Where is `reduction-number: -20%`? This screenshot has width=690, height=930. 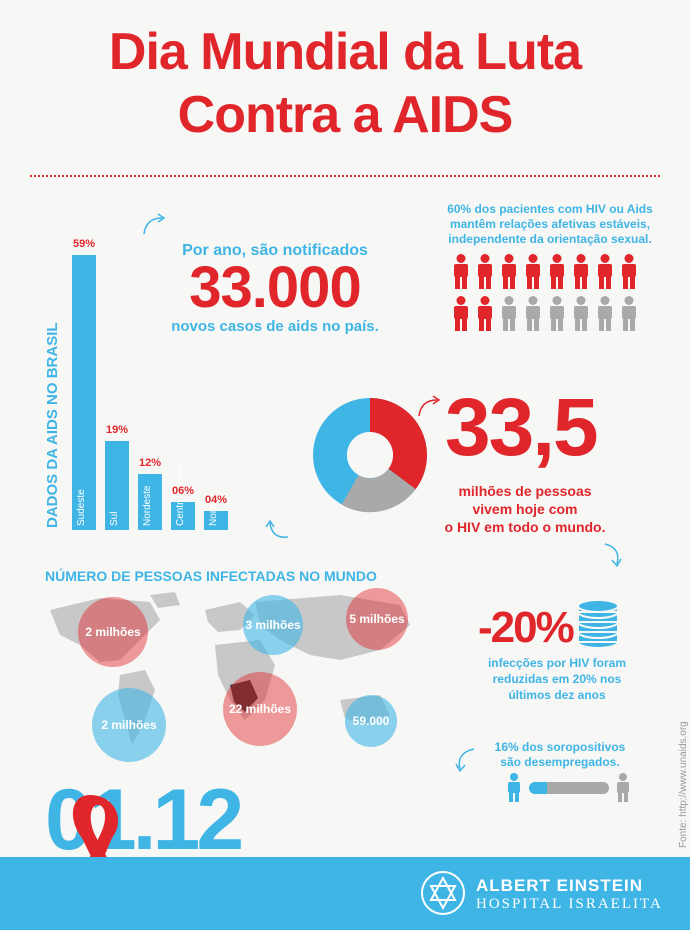
reduction-number: -20% is located at coordinates (526, 627).